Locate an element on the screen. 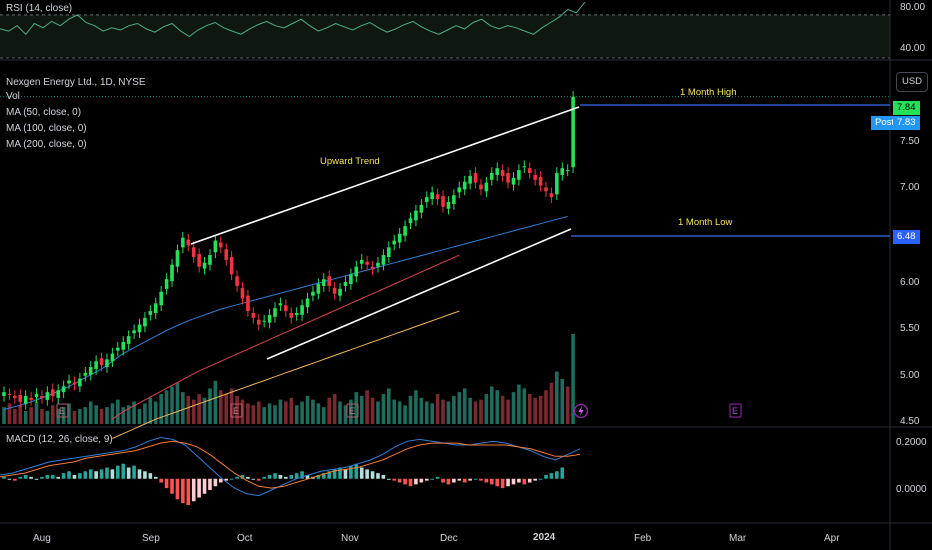 This screenshot has height=550, width=932. x-tick-apr: Apr is located at coordinates (832, 538).